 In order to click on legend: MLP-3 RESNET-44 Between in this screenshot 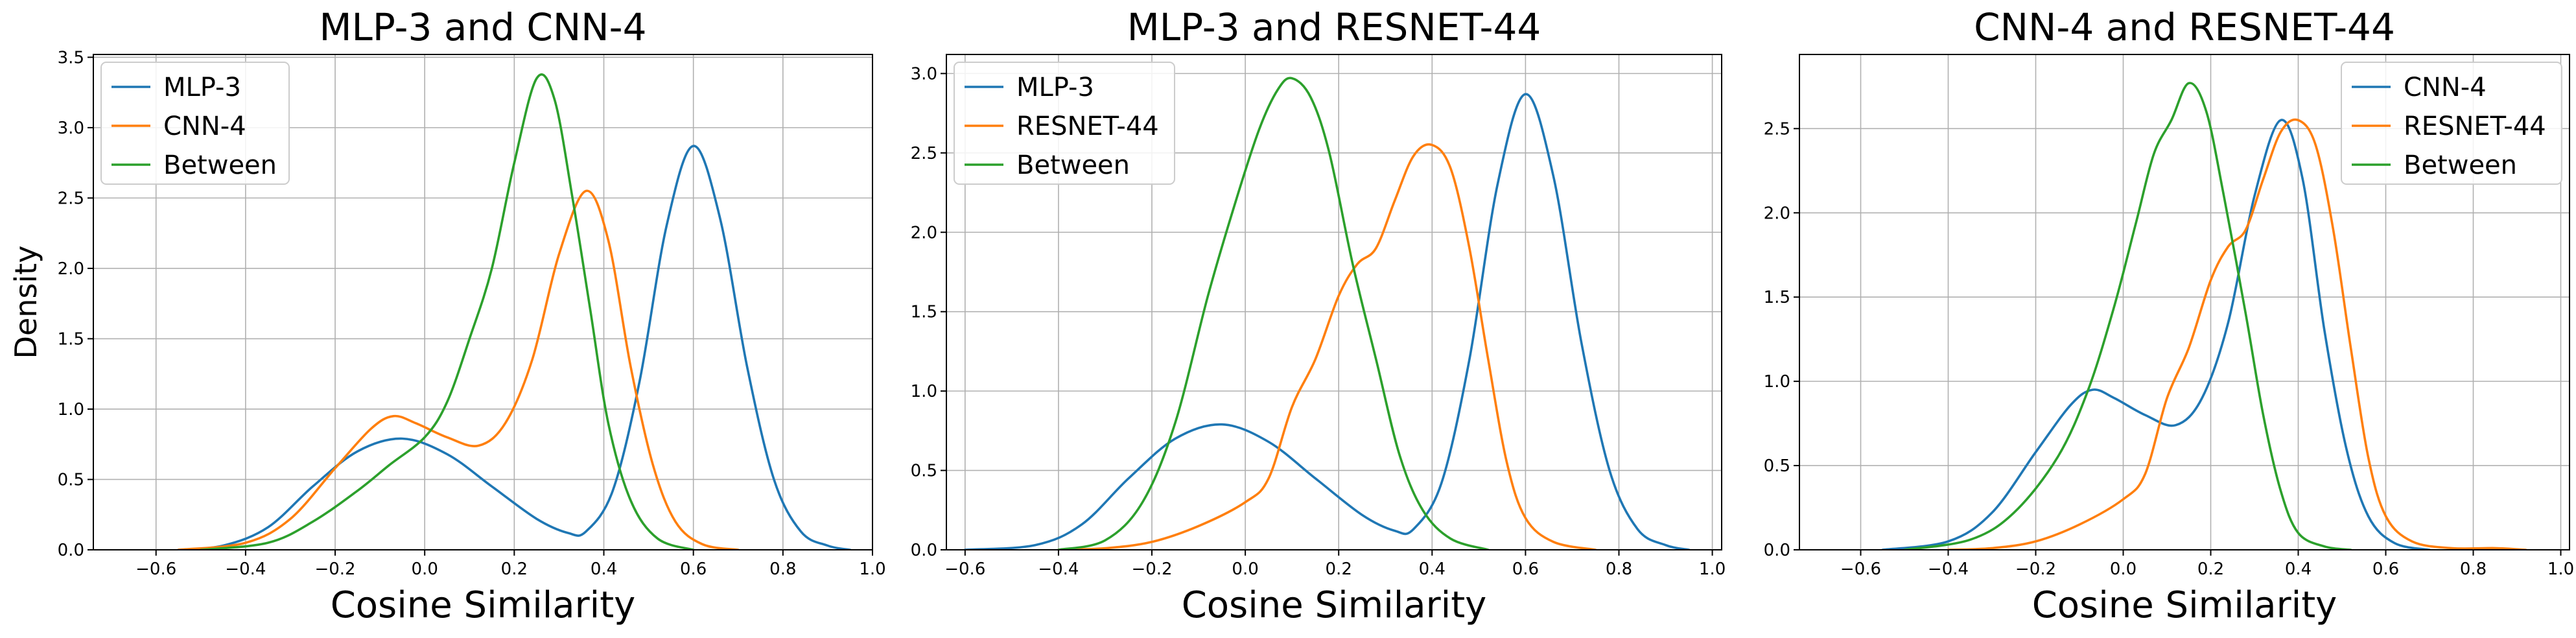, I will do `click(1064, 123)`.